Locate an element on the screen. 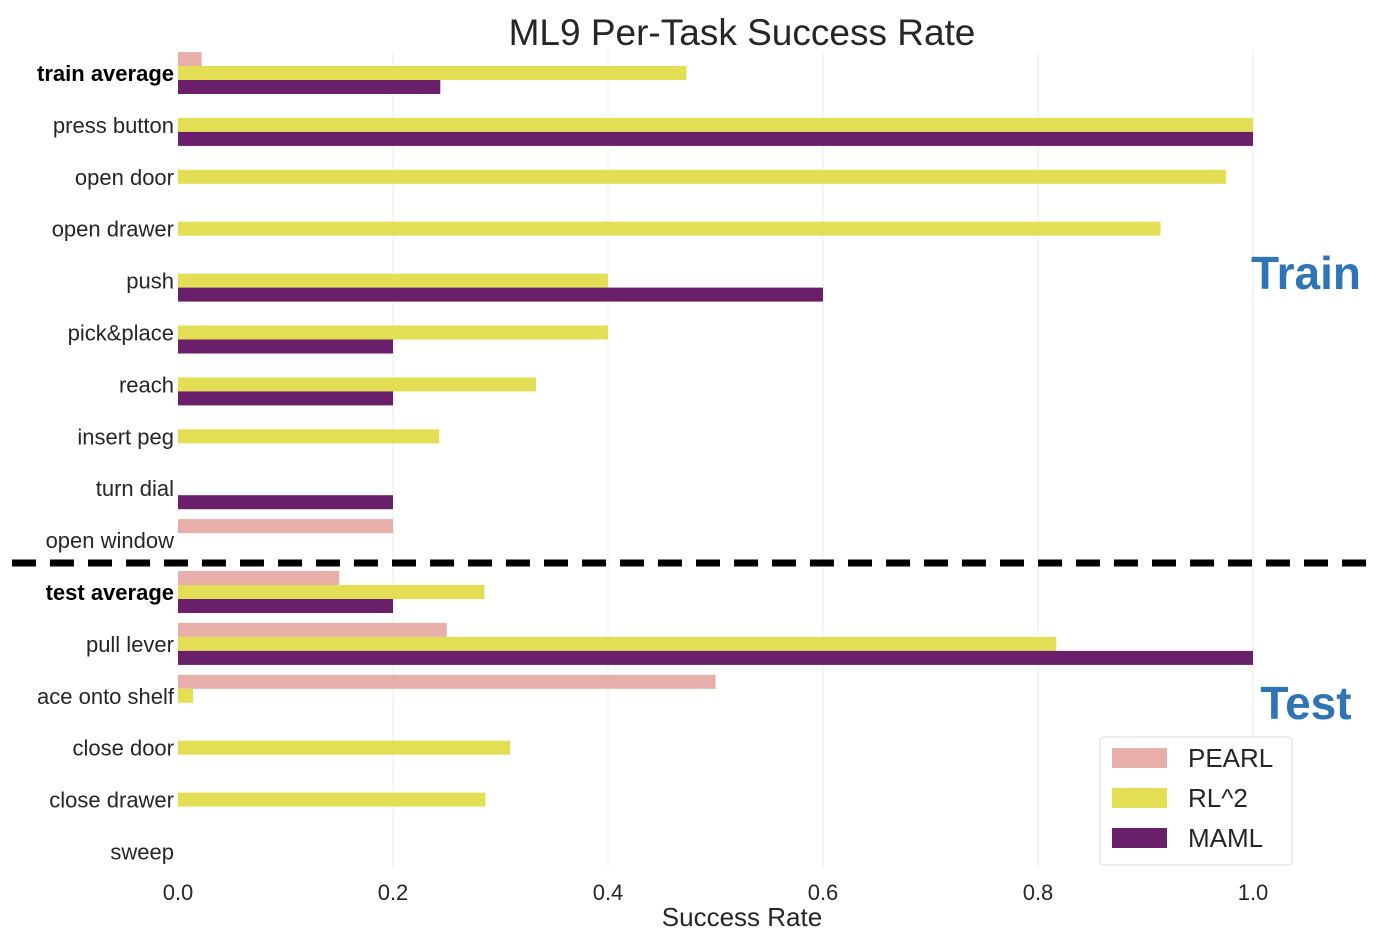 Image resolution: width=1390 pixels, height=944 pixels. legend: PEARL RL^2 MAML is located at coordinates (1196, 801).